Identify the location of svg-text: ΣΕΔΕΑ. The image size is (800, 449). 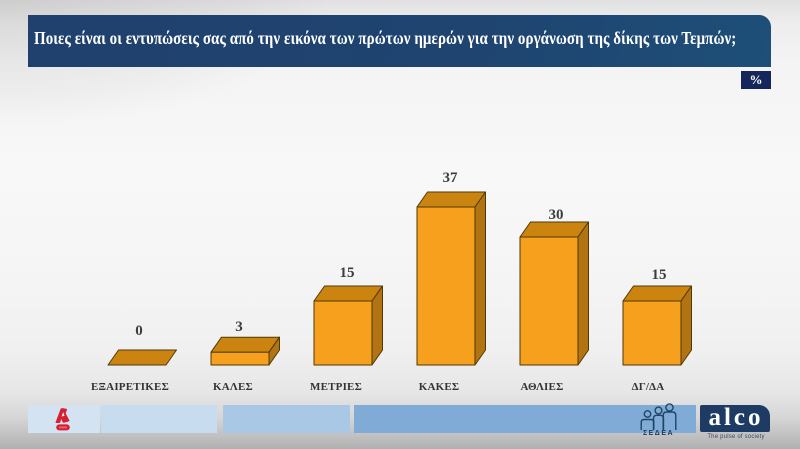
(658, 433).